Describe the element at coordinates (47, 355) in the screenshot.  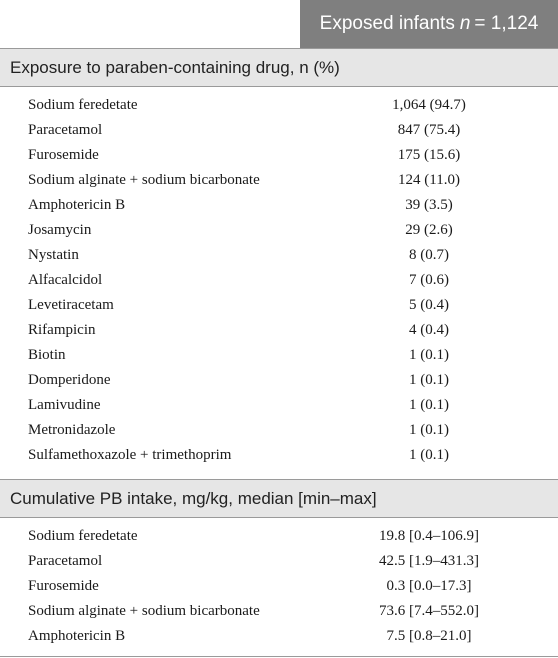
I see `row-label: Biotin` at that location.